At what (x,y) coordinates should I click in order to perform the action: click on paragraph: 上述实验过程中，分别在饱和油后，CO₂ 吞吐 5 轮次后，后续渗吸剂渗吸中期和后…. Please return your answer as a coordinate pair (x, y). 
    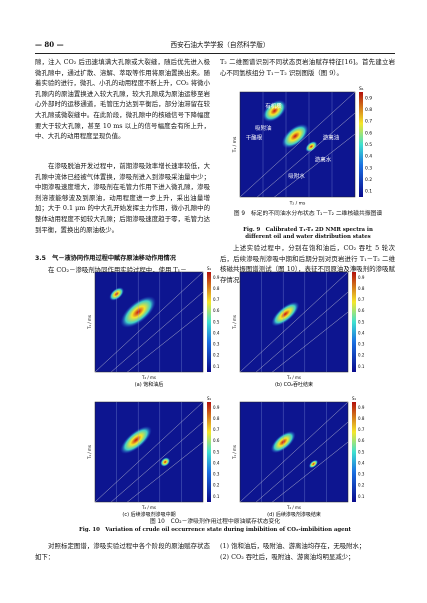
    Looking at the image, I should click on (307, 264).